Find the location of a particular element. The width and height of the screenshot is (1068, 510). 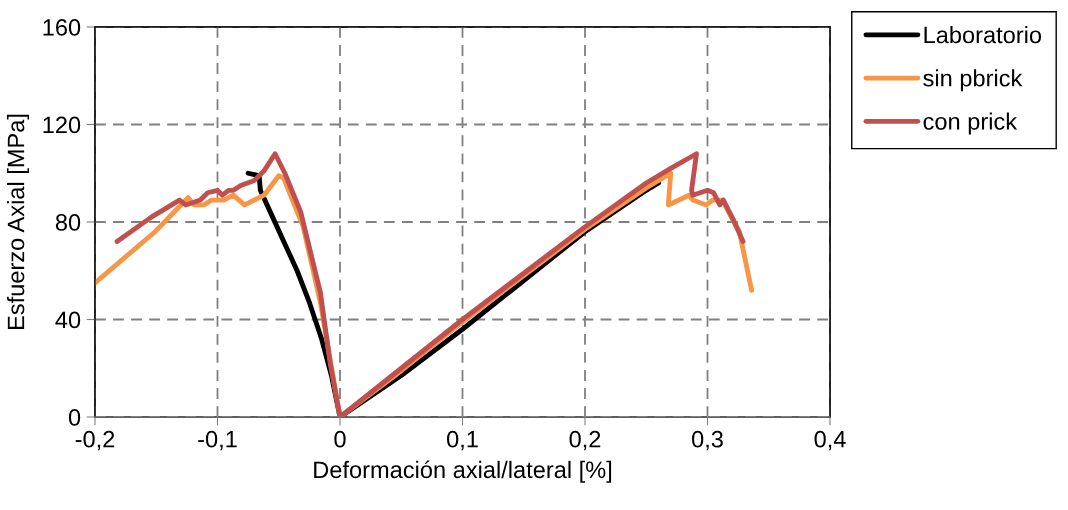

x-axis-title: Deformación axial/lateral [%] is located at coordinates (463, 471).